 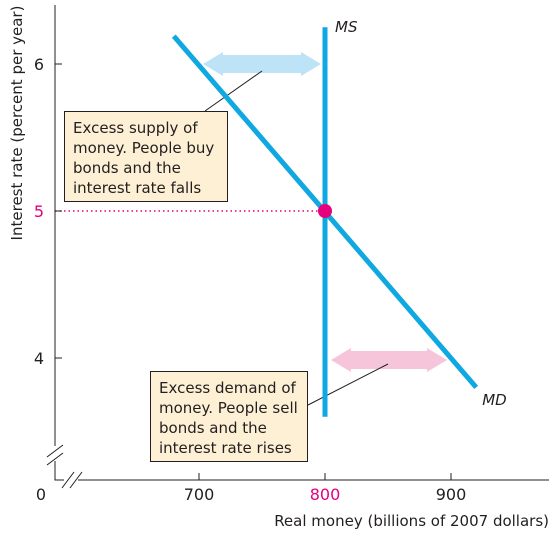 I want to click on y-axis-lower-line, so click(x=59, y=471).